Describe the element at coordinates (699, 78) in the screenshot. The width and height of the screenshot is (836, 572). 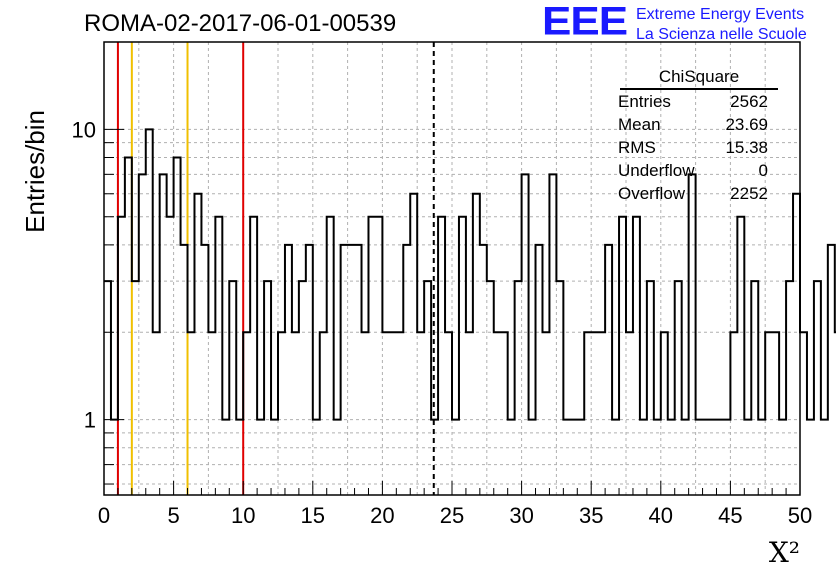
I see `stats-title: ChiSquare` at that location.